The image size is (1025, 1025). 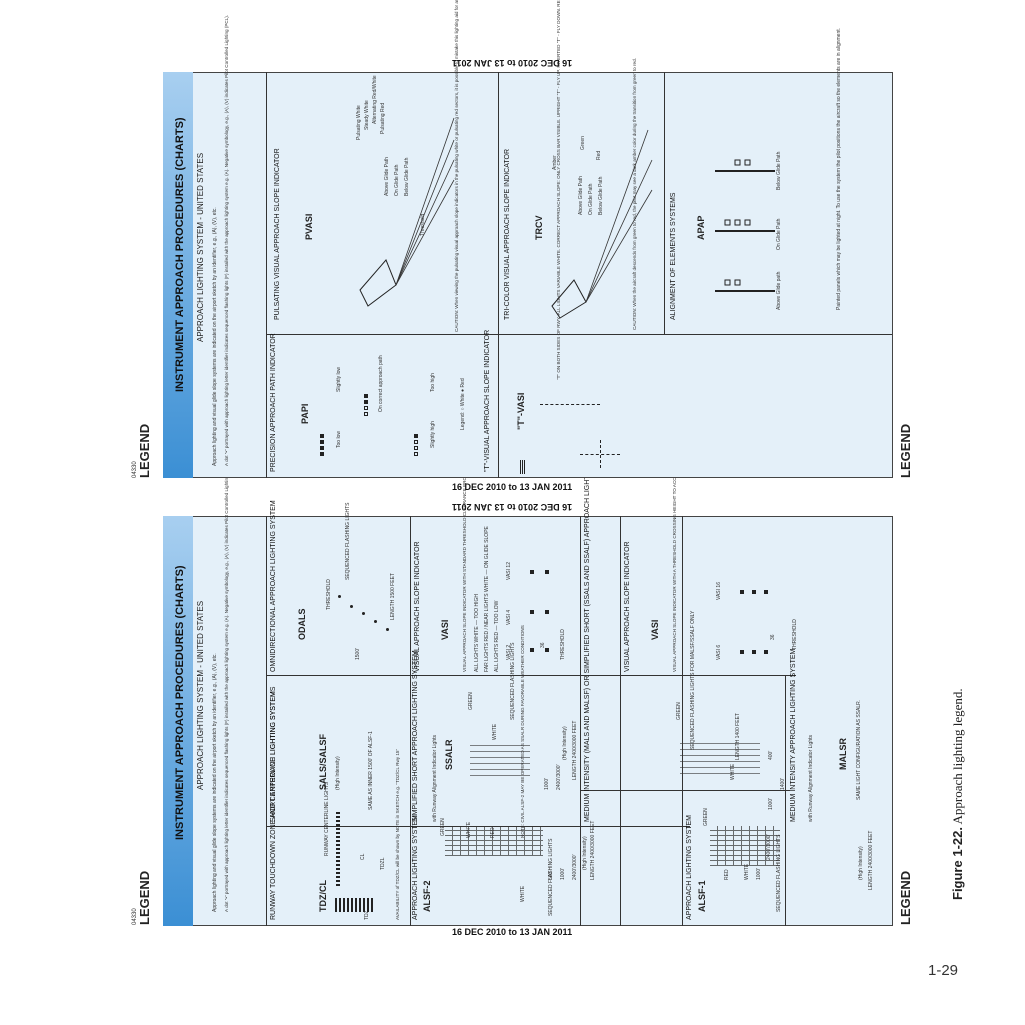 What do you see at coordinates (843, 754) in the screenshot?
I see `malsr-id: MALSR` at bounding box center [843, 754].